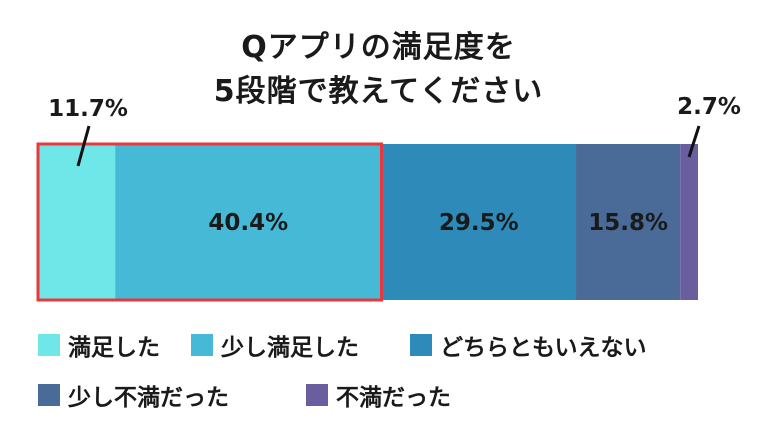 The image size is (757, 436). What do you see at coordinates (49, 345) in the screenshot?
I see `legend-swatch-satisfied` at bounding box center [49, 345].